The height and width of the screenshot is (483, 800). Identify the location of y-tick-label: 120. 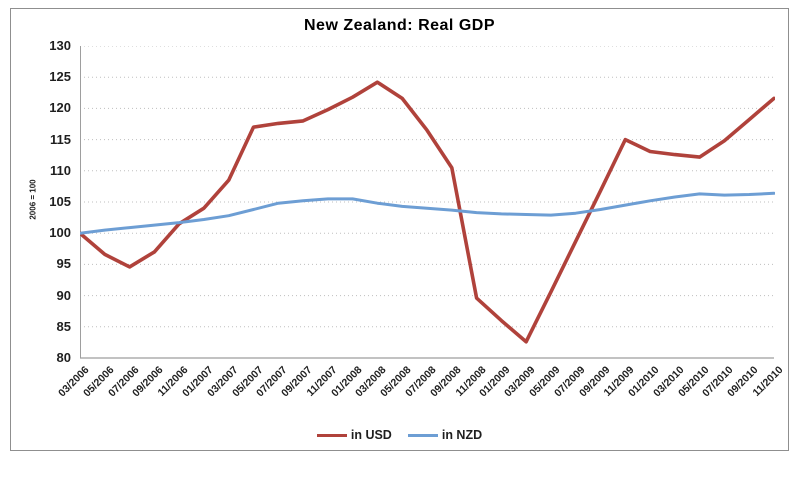
(60, 108).